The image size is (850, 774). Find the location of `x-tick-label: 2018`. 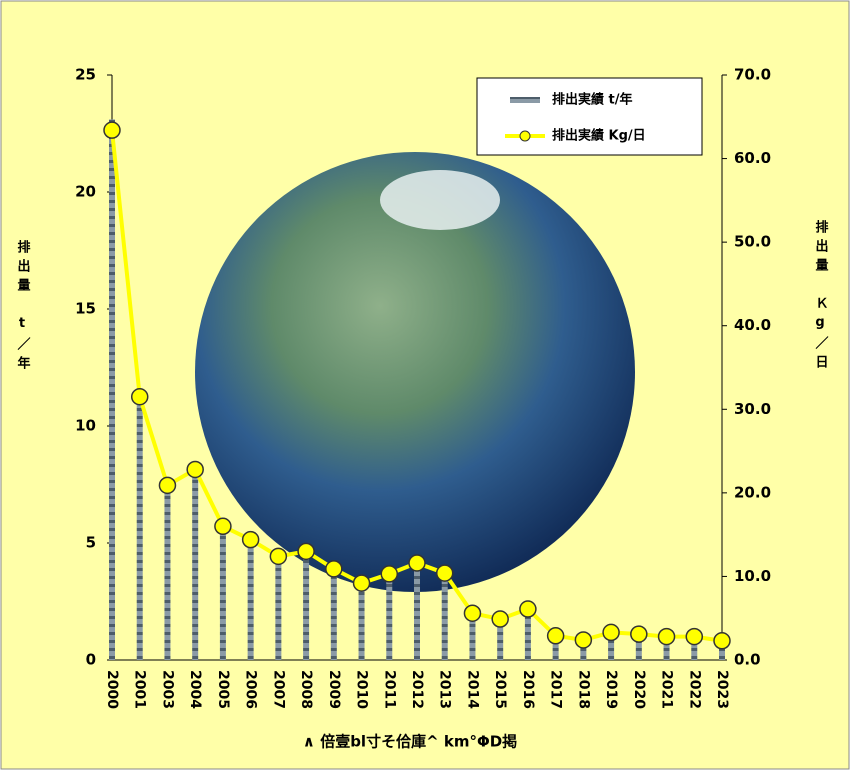

x-tick-label: 2018 is located at coordinates (583, 689).